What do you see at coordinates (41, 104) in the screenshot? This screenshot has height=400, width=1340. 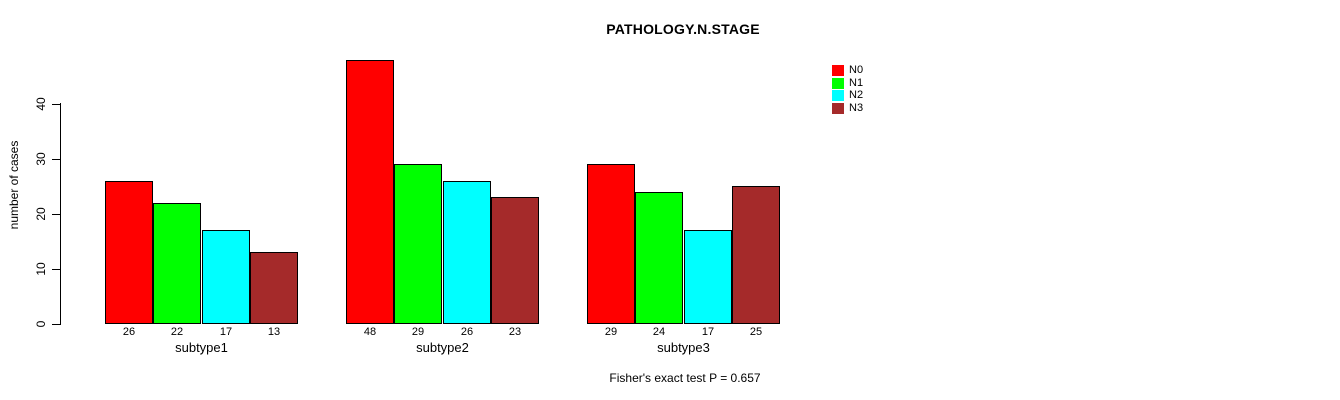 I see `y-axis-tick-label-40: 40` at bounding box center [41, 104].